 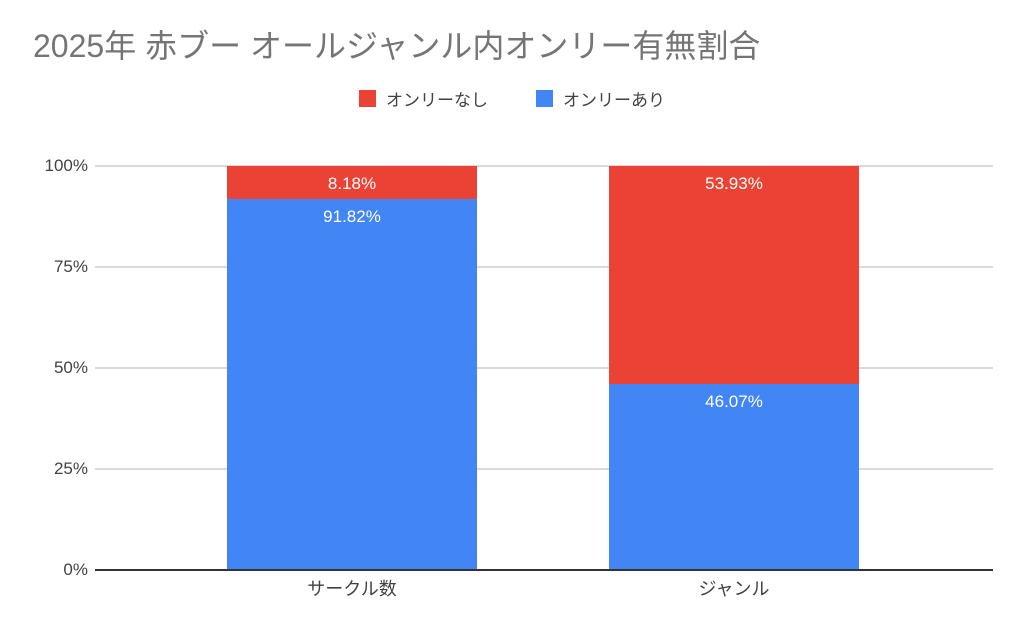 What do you see at coordinates (70, 266) in the screenshot?
I see `y-tick-label: 75%` at bounding box center [70, 266].